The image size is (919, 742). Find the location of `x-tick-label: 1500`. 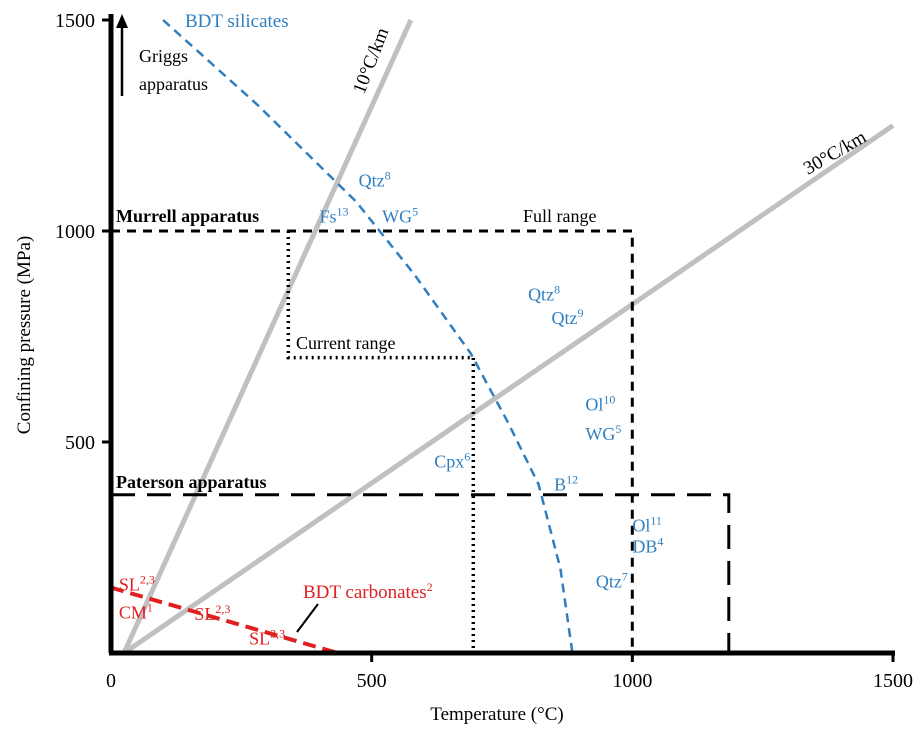

x-tick-label: 1500 is located at coordinates (893, 681).